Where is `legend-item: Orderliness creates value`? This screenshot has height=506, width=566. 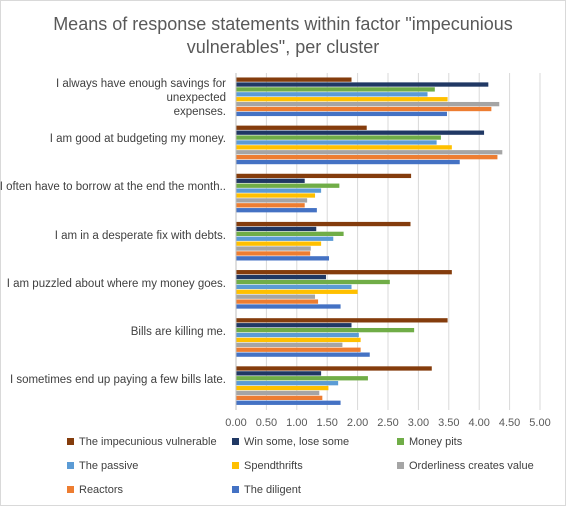
legend-item: Orderliness creates value is located at coordinates (465, 466).